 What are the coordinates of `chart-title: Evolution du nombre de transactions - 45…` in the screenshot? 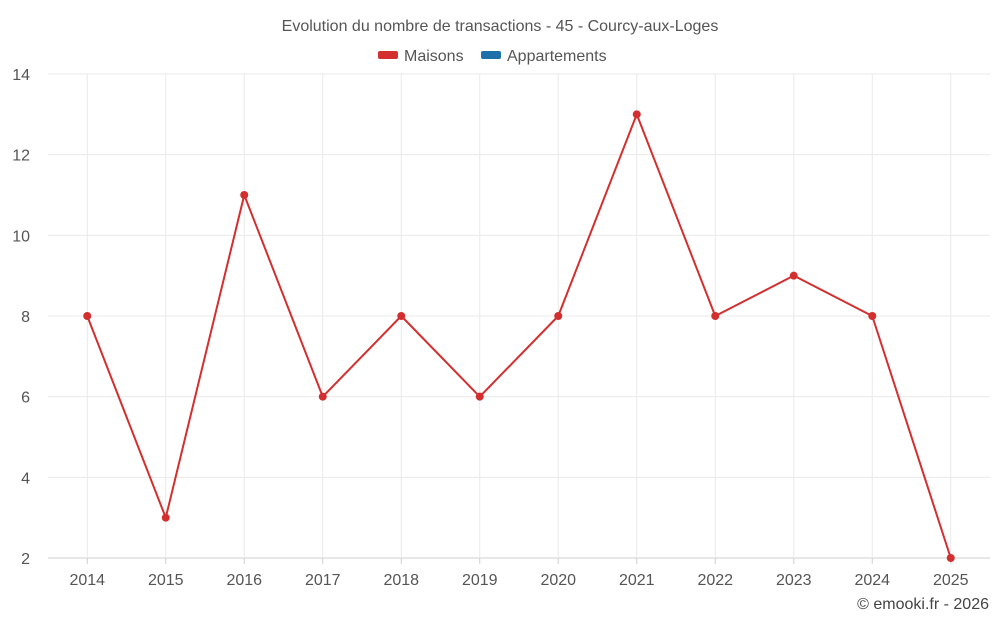 It's located at (500, 26).